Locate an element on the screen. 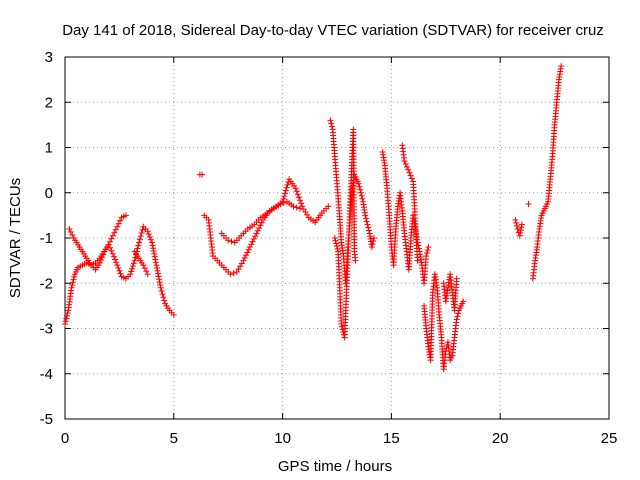 The image size is (640, 480). y-tick-label: 3 is located at coordinates (49, 57).